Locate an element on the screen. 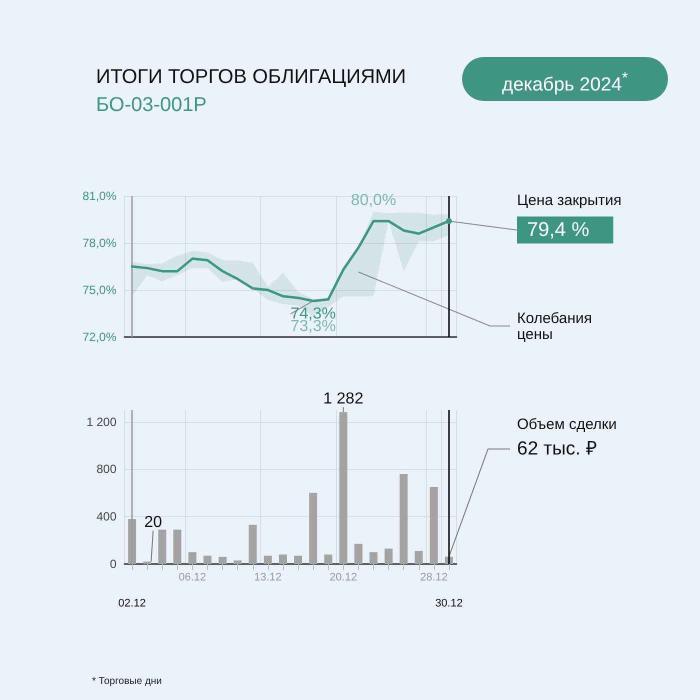  x-tick-label: 13.12 is located at coordinates (268, 578).